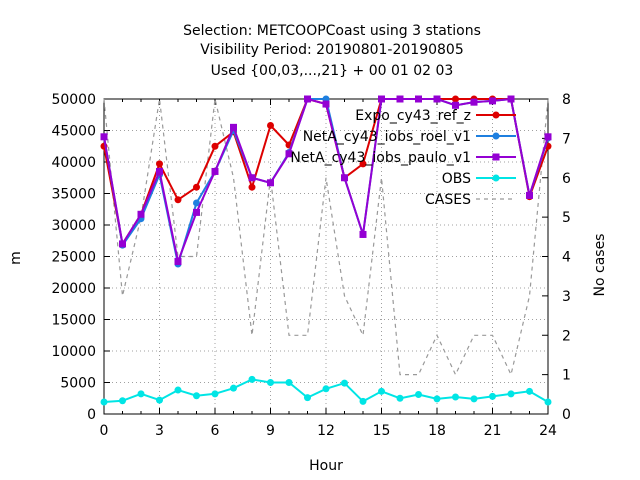  I want to click on y-tick-label: 45000, so click(73, 132).